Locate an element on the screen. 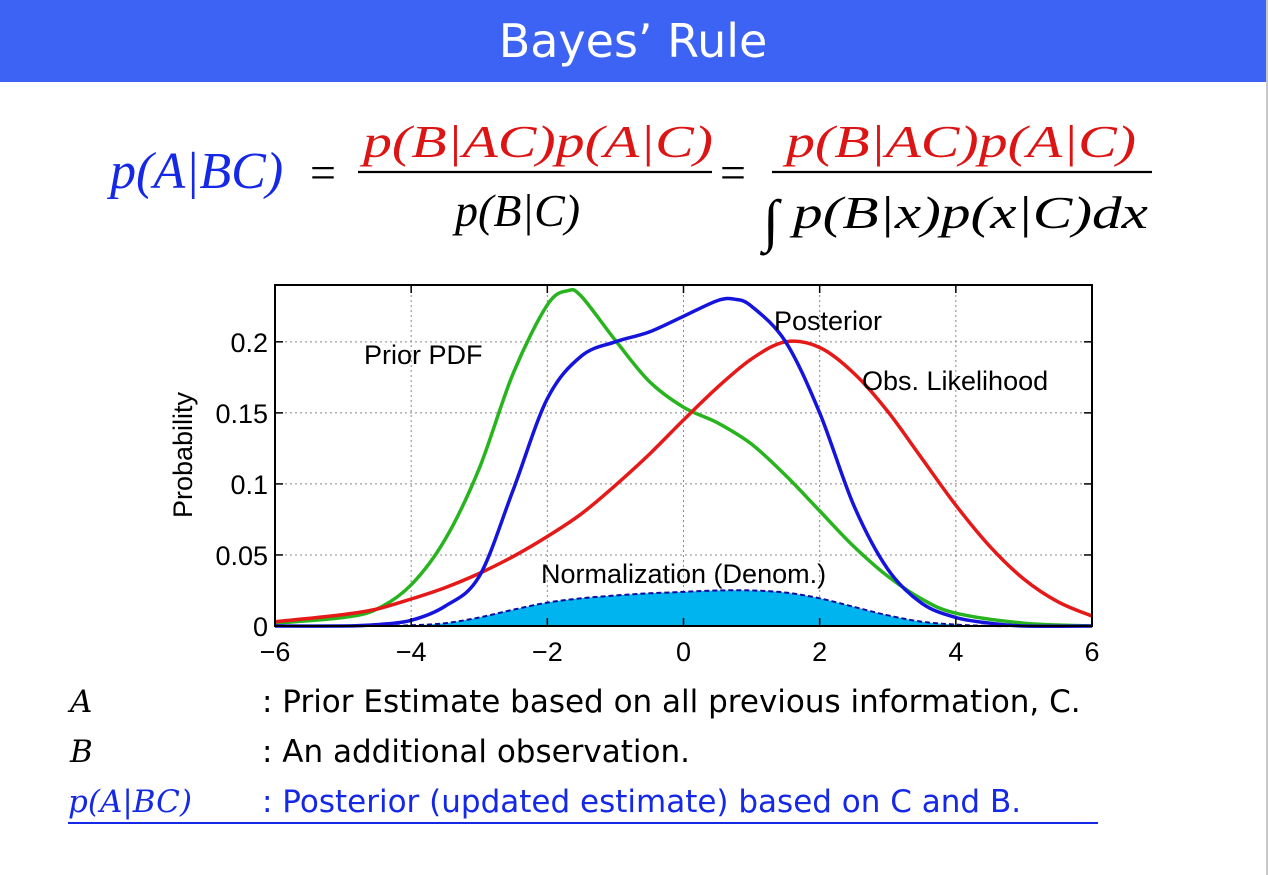 The width and height of the screenshot is (1268, 875). right-edge-divider is located at coordinates (1267, 437).